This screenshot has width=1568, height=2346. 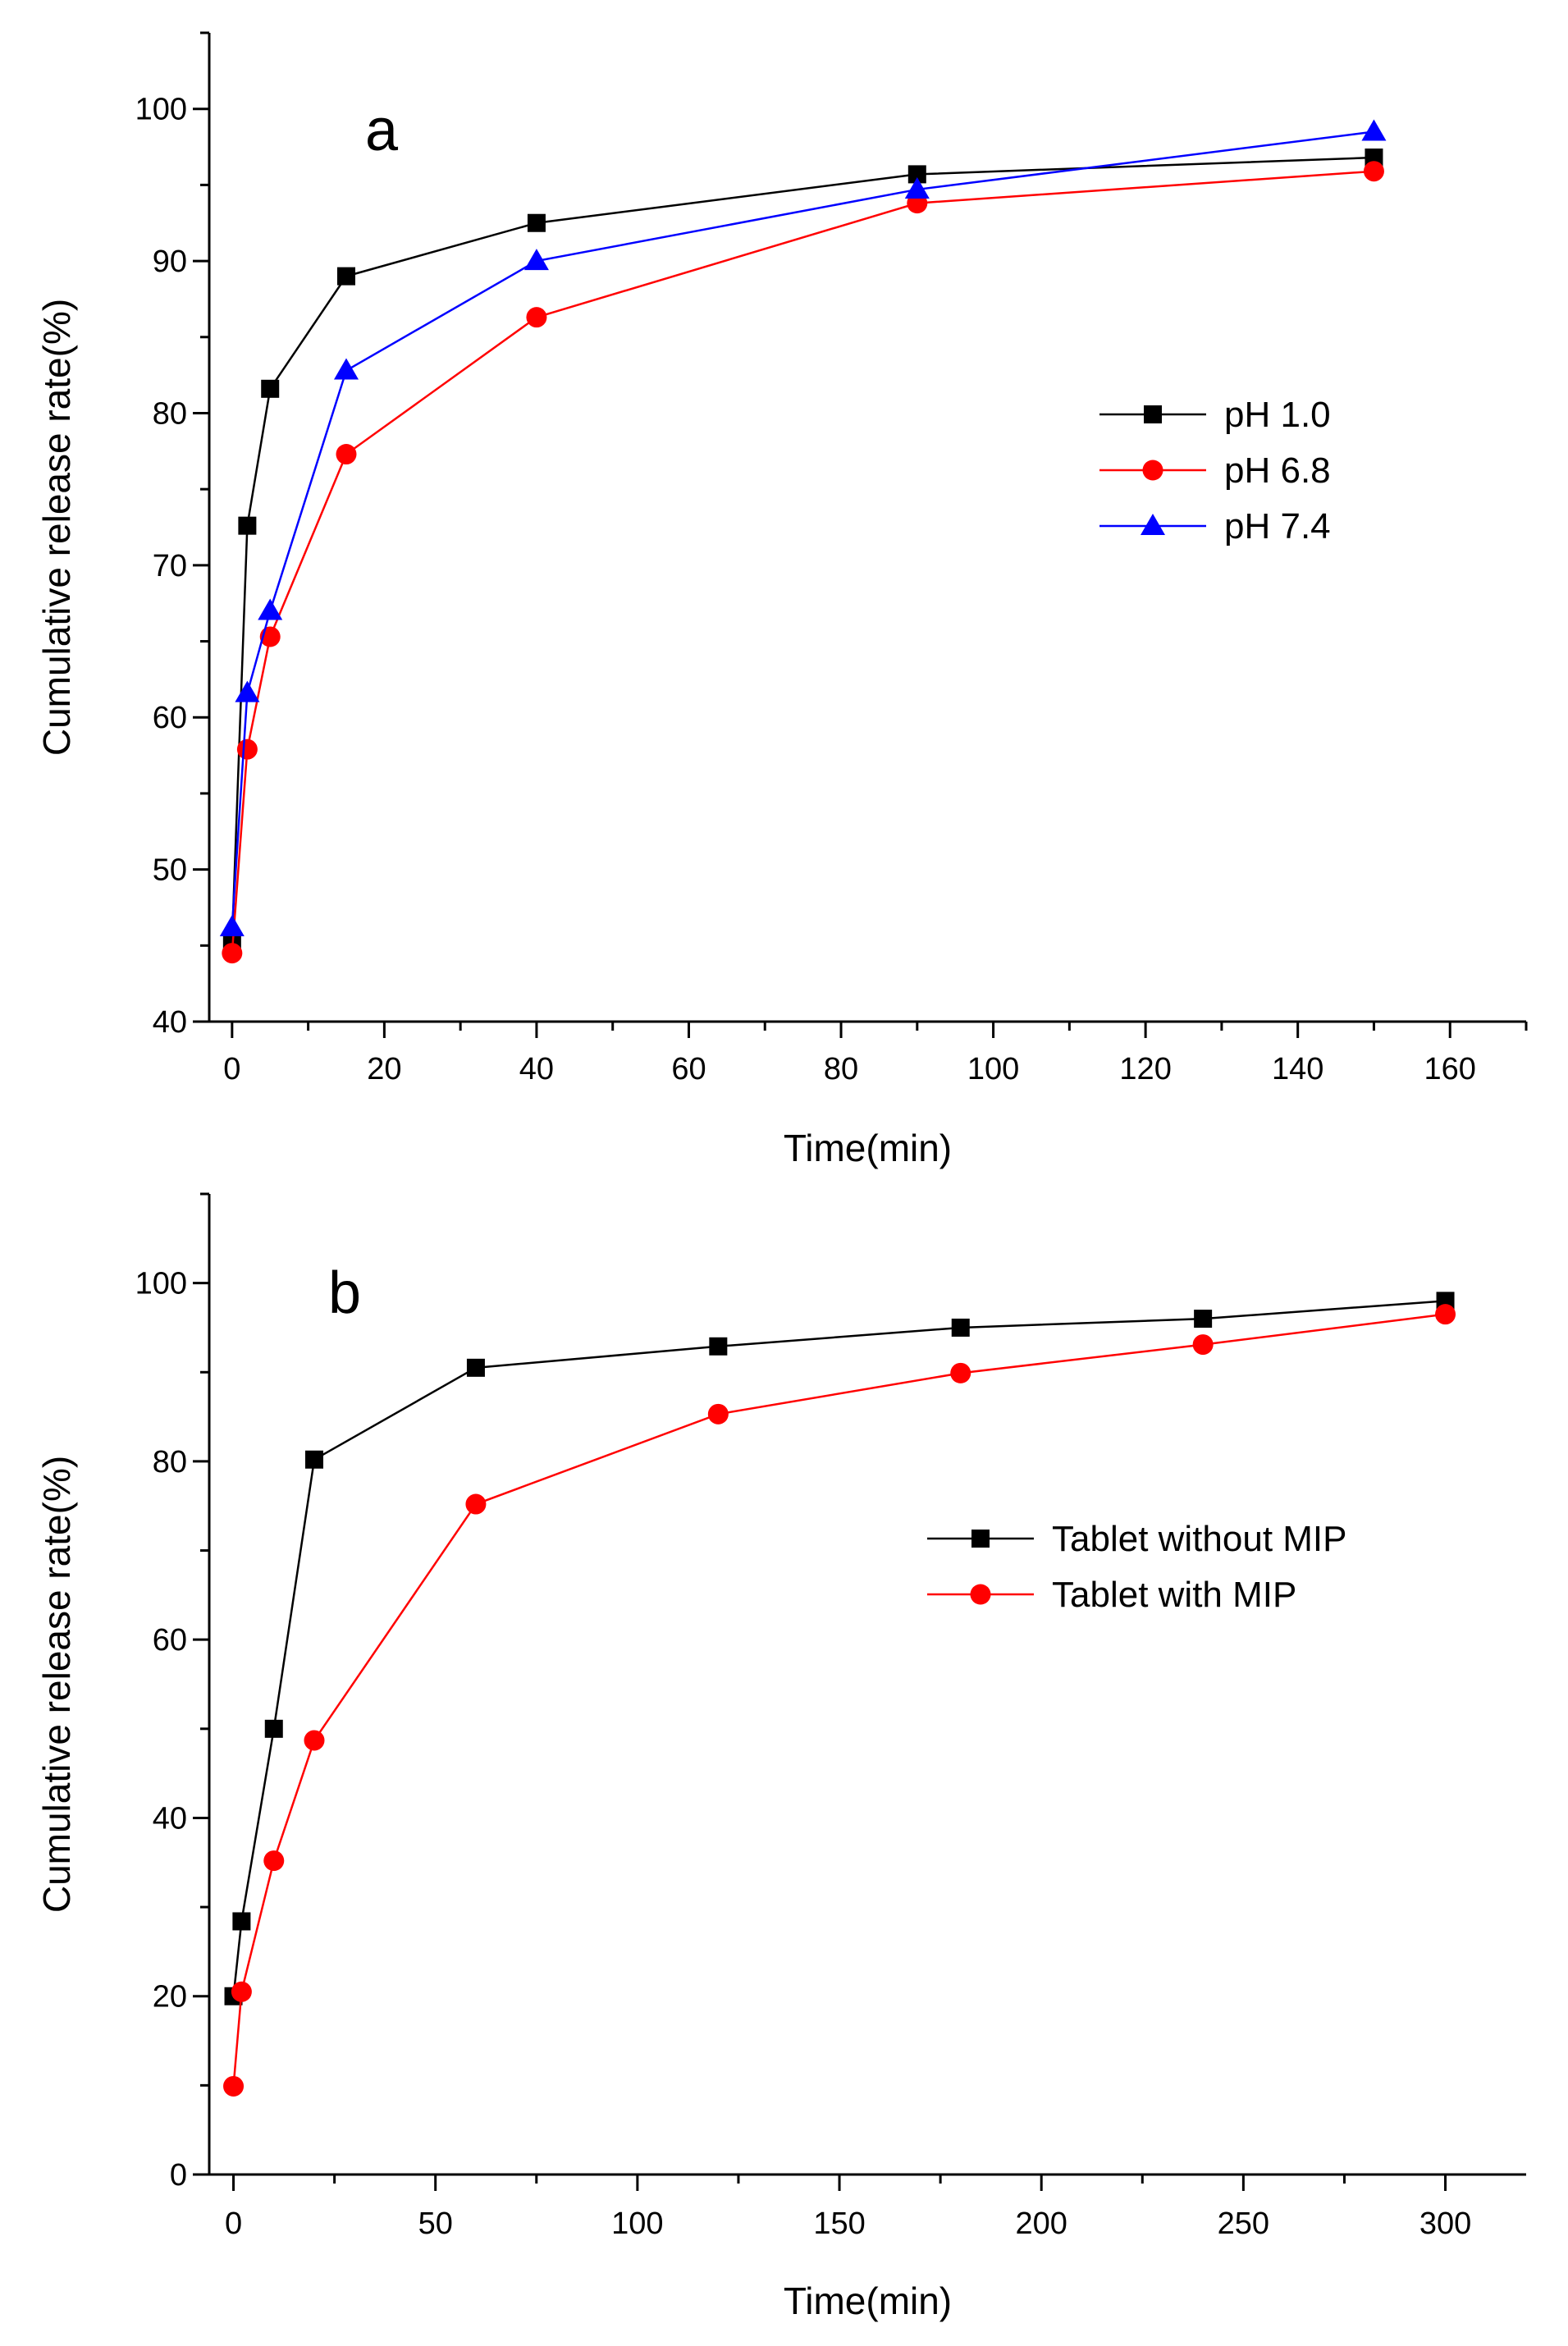 I want to click on y-tick-label: 70, so click(x=170, y=566).